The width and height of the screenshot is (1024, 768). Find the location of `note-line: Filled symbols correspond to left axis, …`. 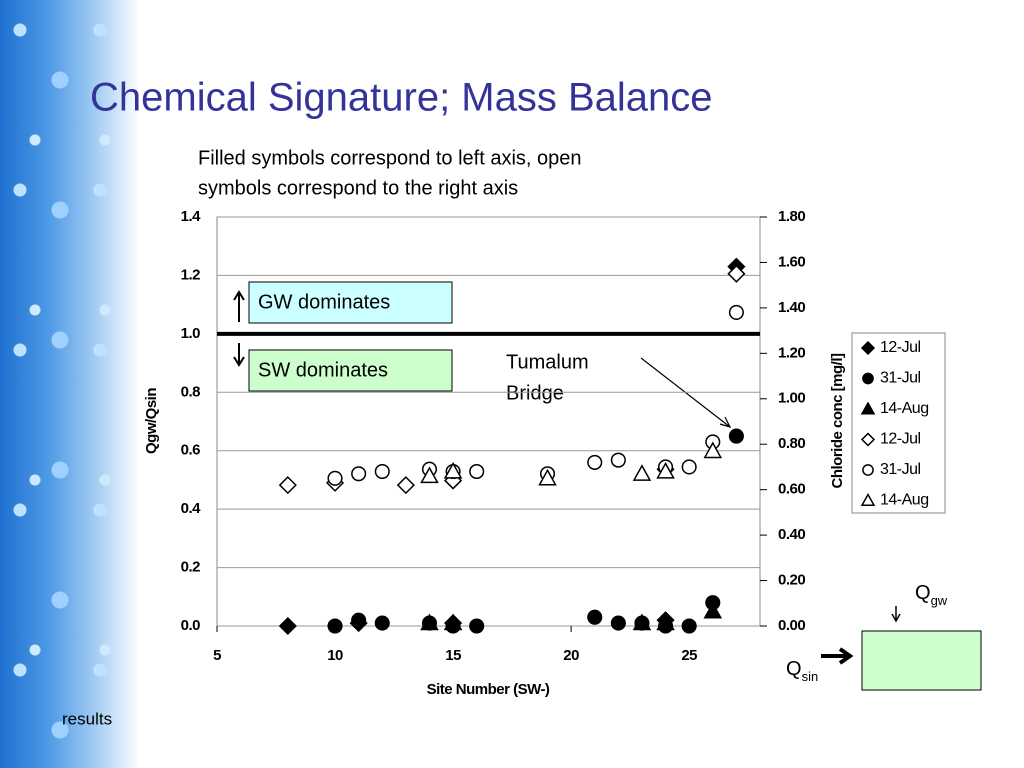

note-line: Filled symbols correspond to left axis, … is located at coordinates (390, 158).